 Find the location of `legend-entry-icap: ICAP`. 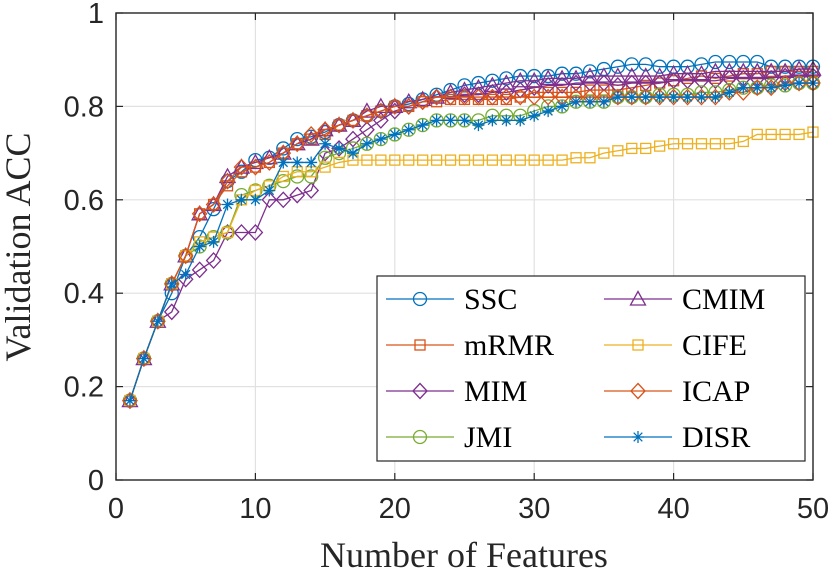

legend-entry-icap: ICAP is located at coordinates (677, 391).